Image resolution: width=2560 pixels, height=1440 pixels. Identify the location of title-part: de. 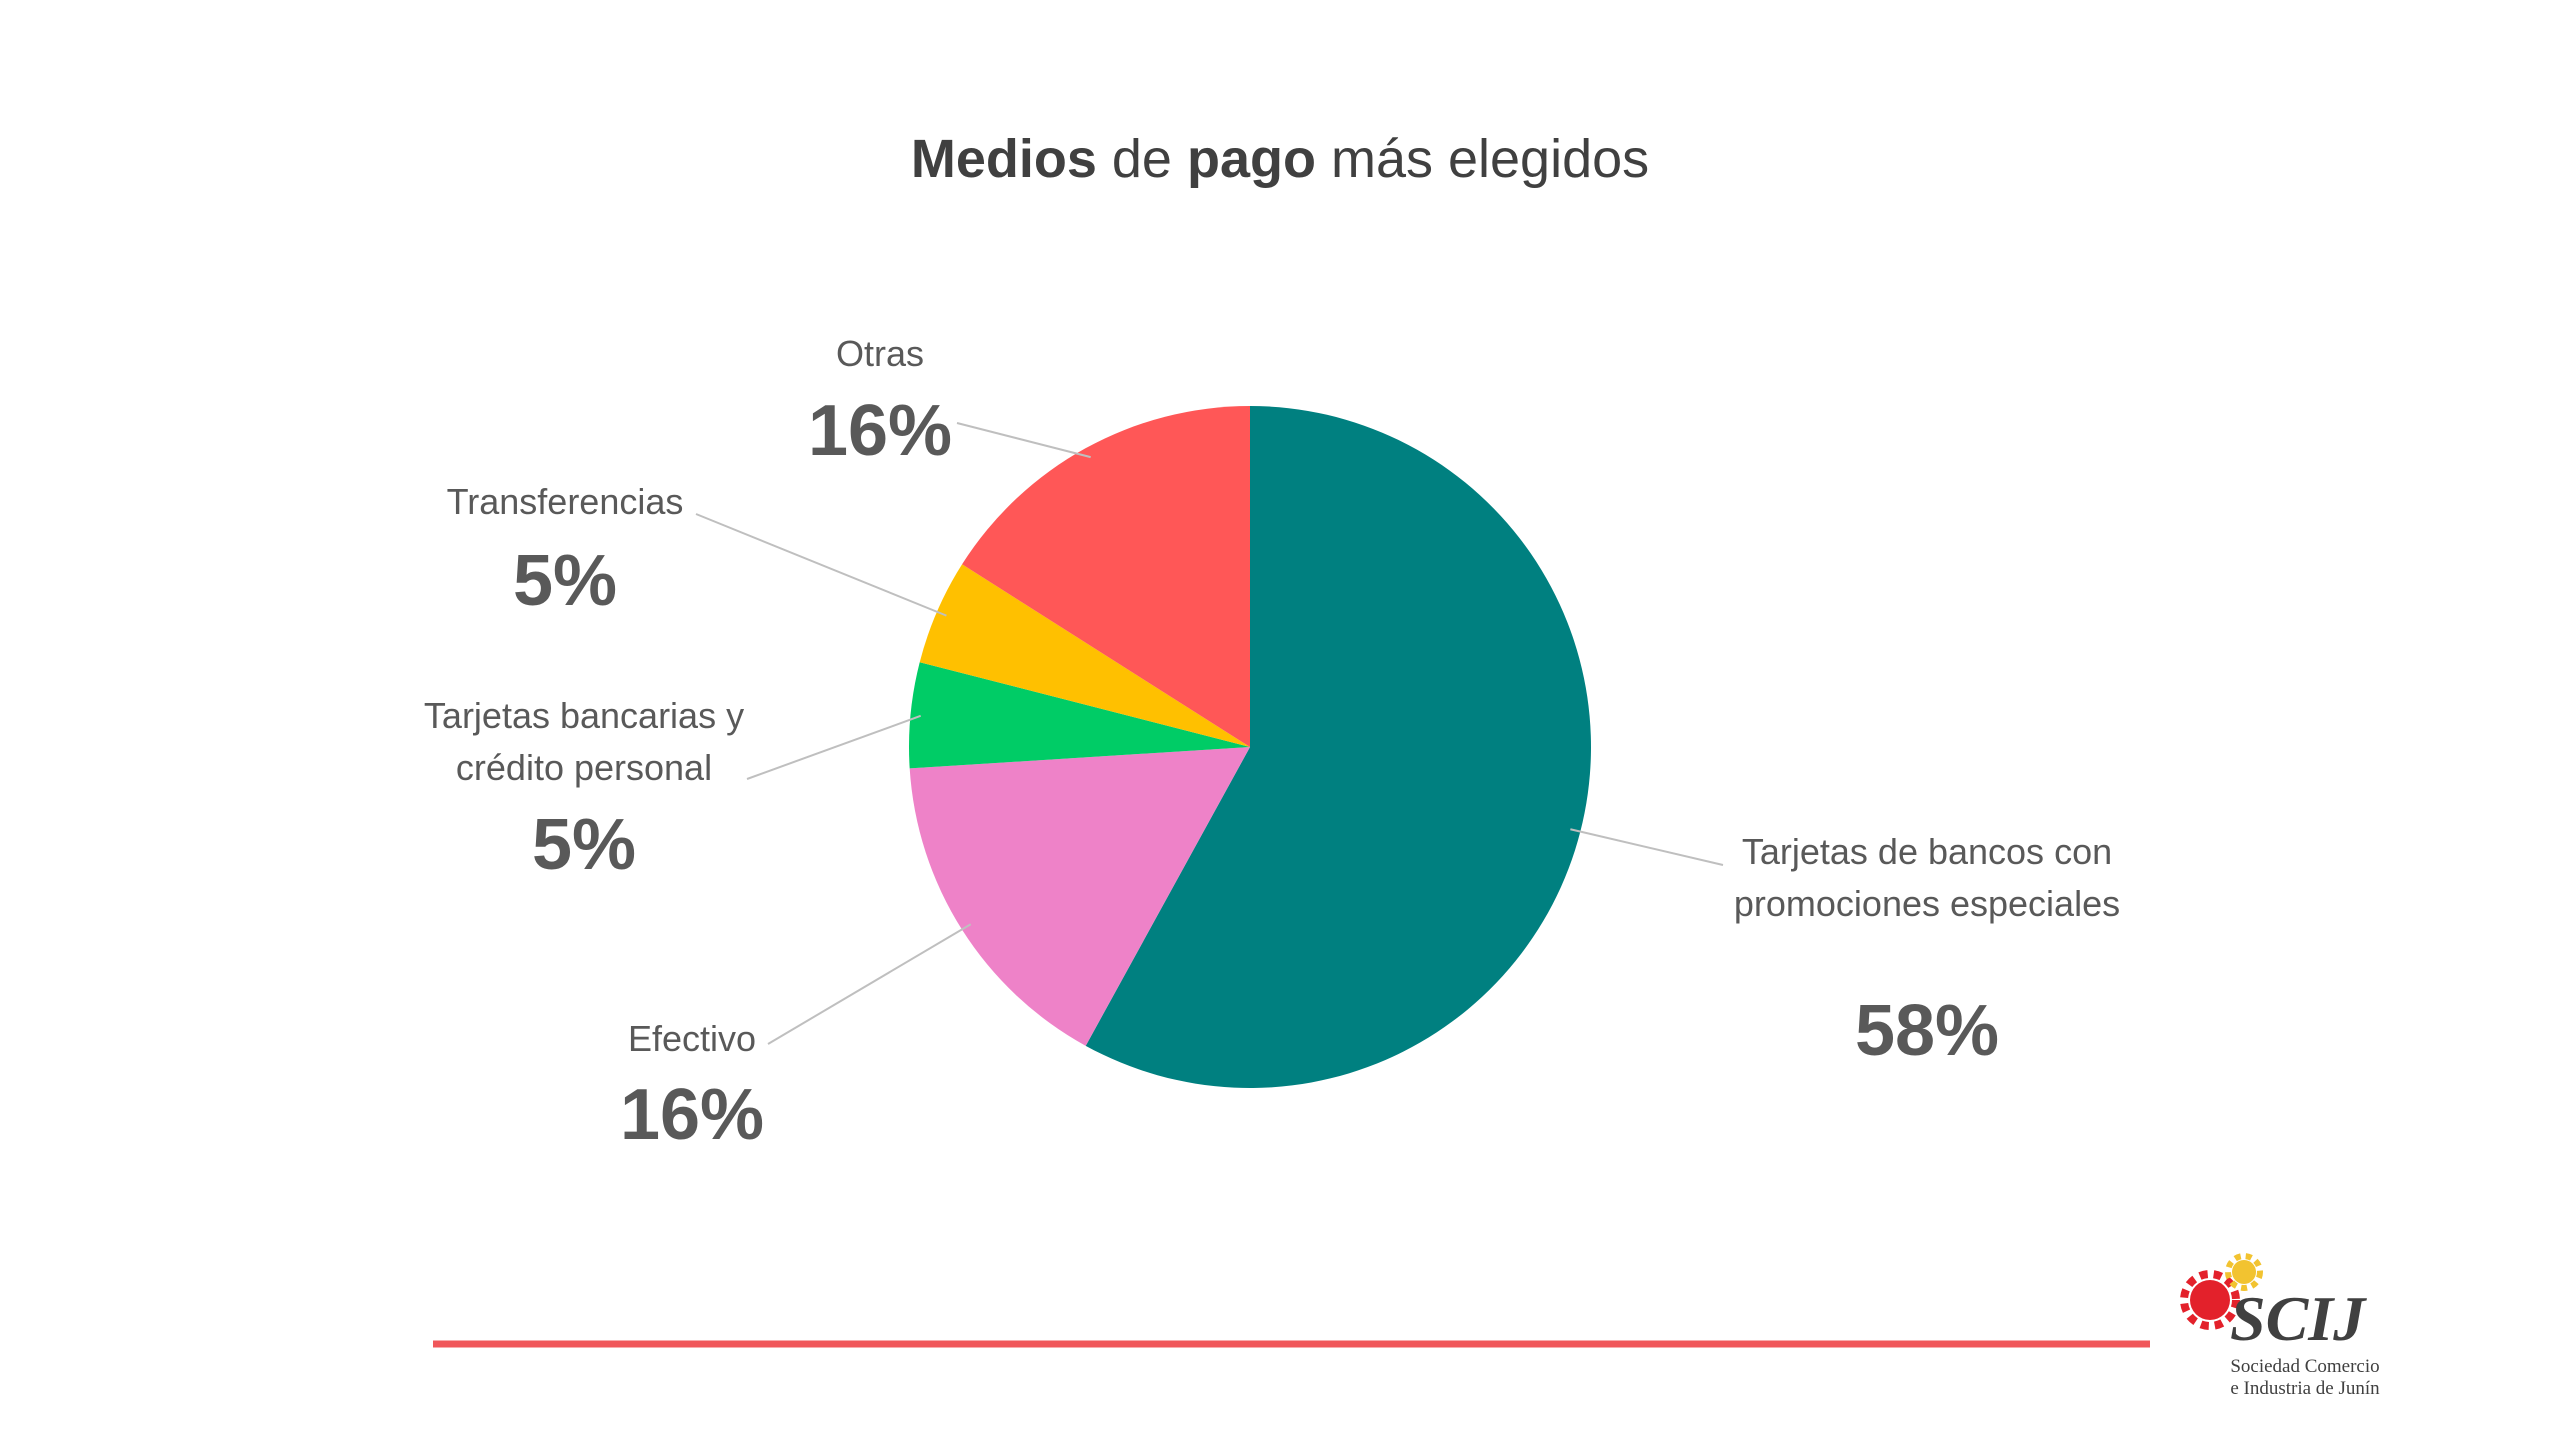
(1141, 159).